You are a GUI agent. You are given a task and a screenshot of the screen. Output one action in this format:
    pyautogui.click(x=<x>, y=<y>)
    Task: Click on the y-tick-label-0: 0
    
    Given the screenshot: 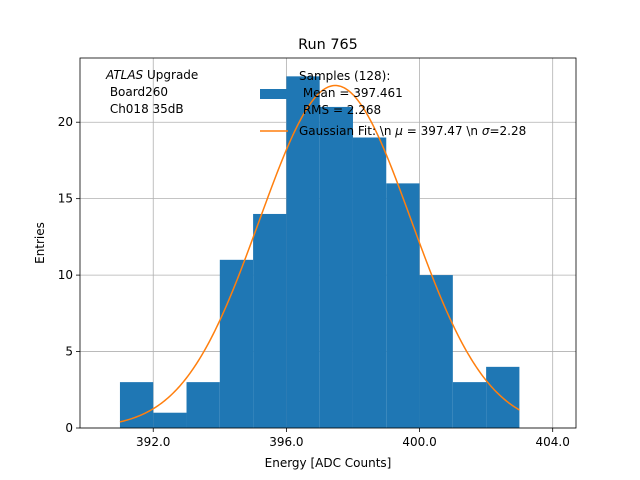 What is the action you would take?
    pyautogui.click(x=69, y=428)
    